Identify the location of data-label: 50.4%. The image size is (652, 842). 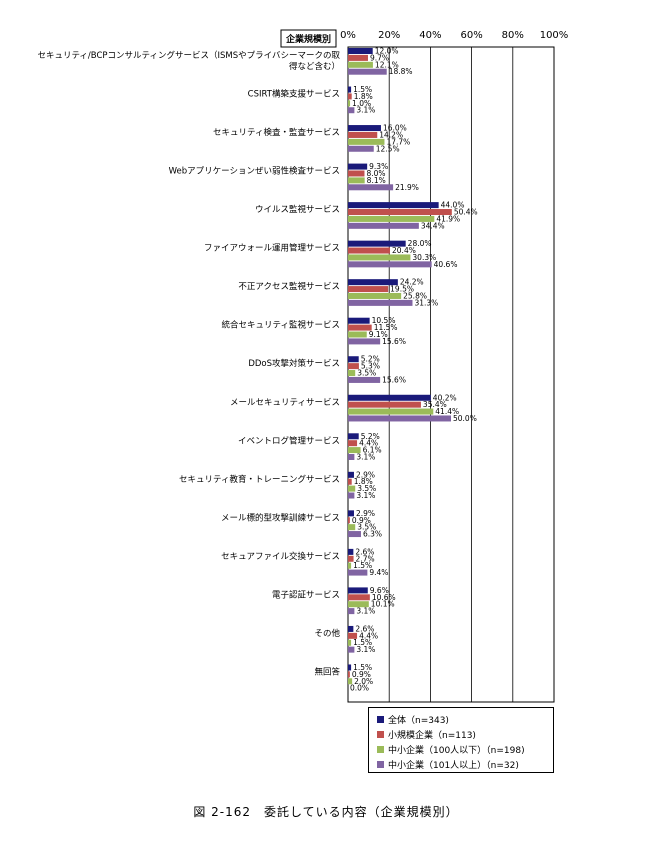
(466, 212).